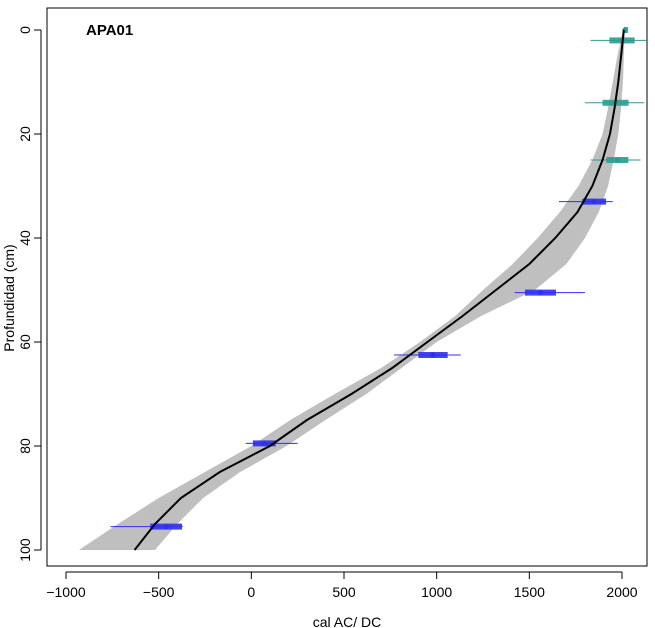 The height and width of the screenshot is (628, 655). Describe the element at coordinates (25, 342) in the screenshot. I see `y-tick-label-3: 60` at that location.